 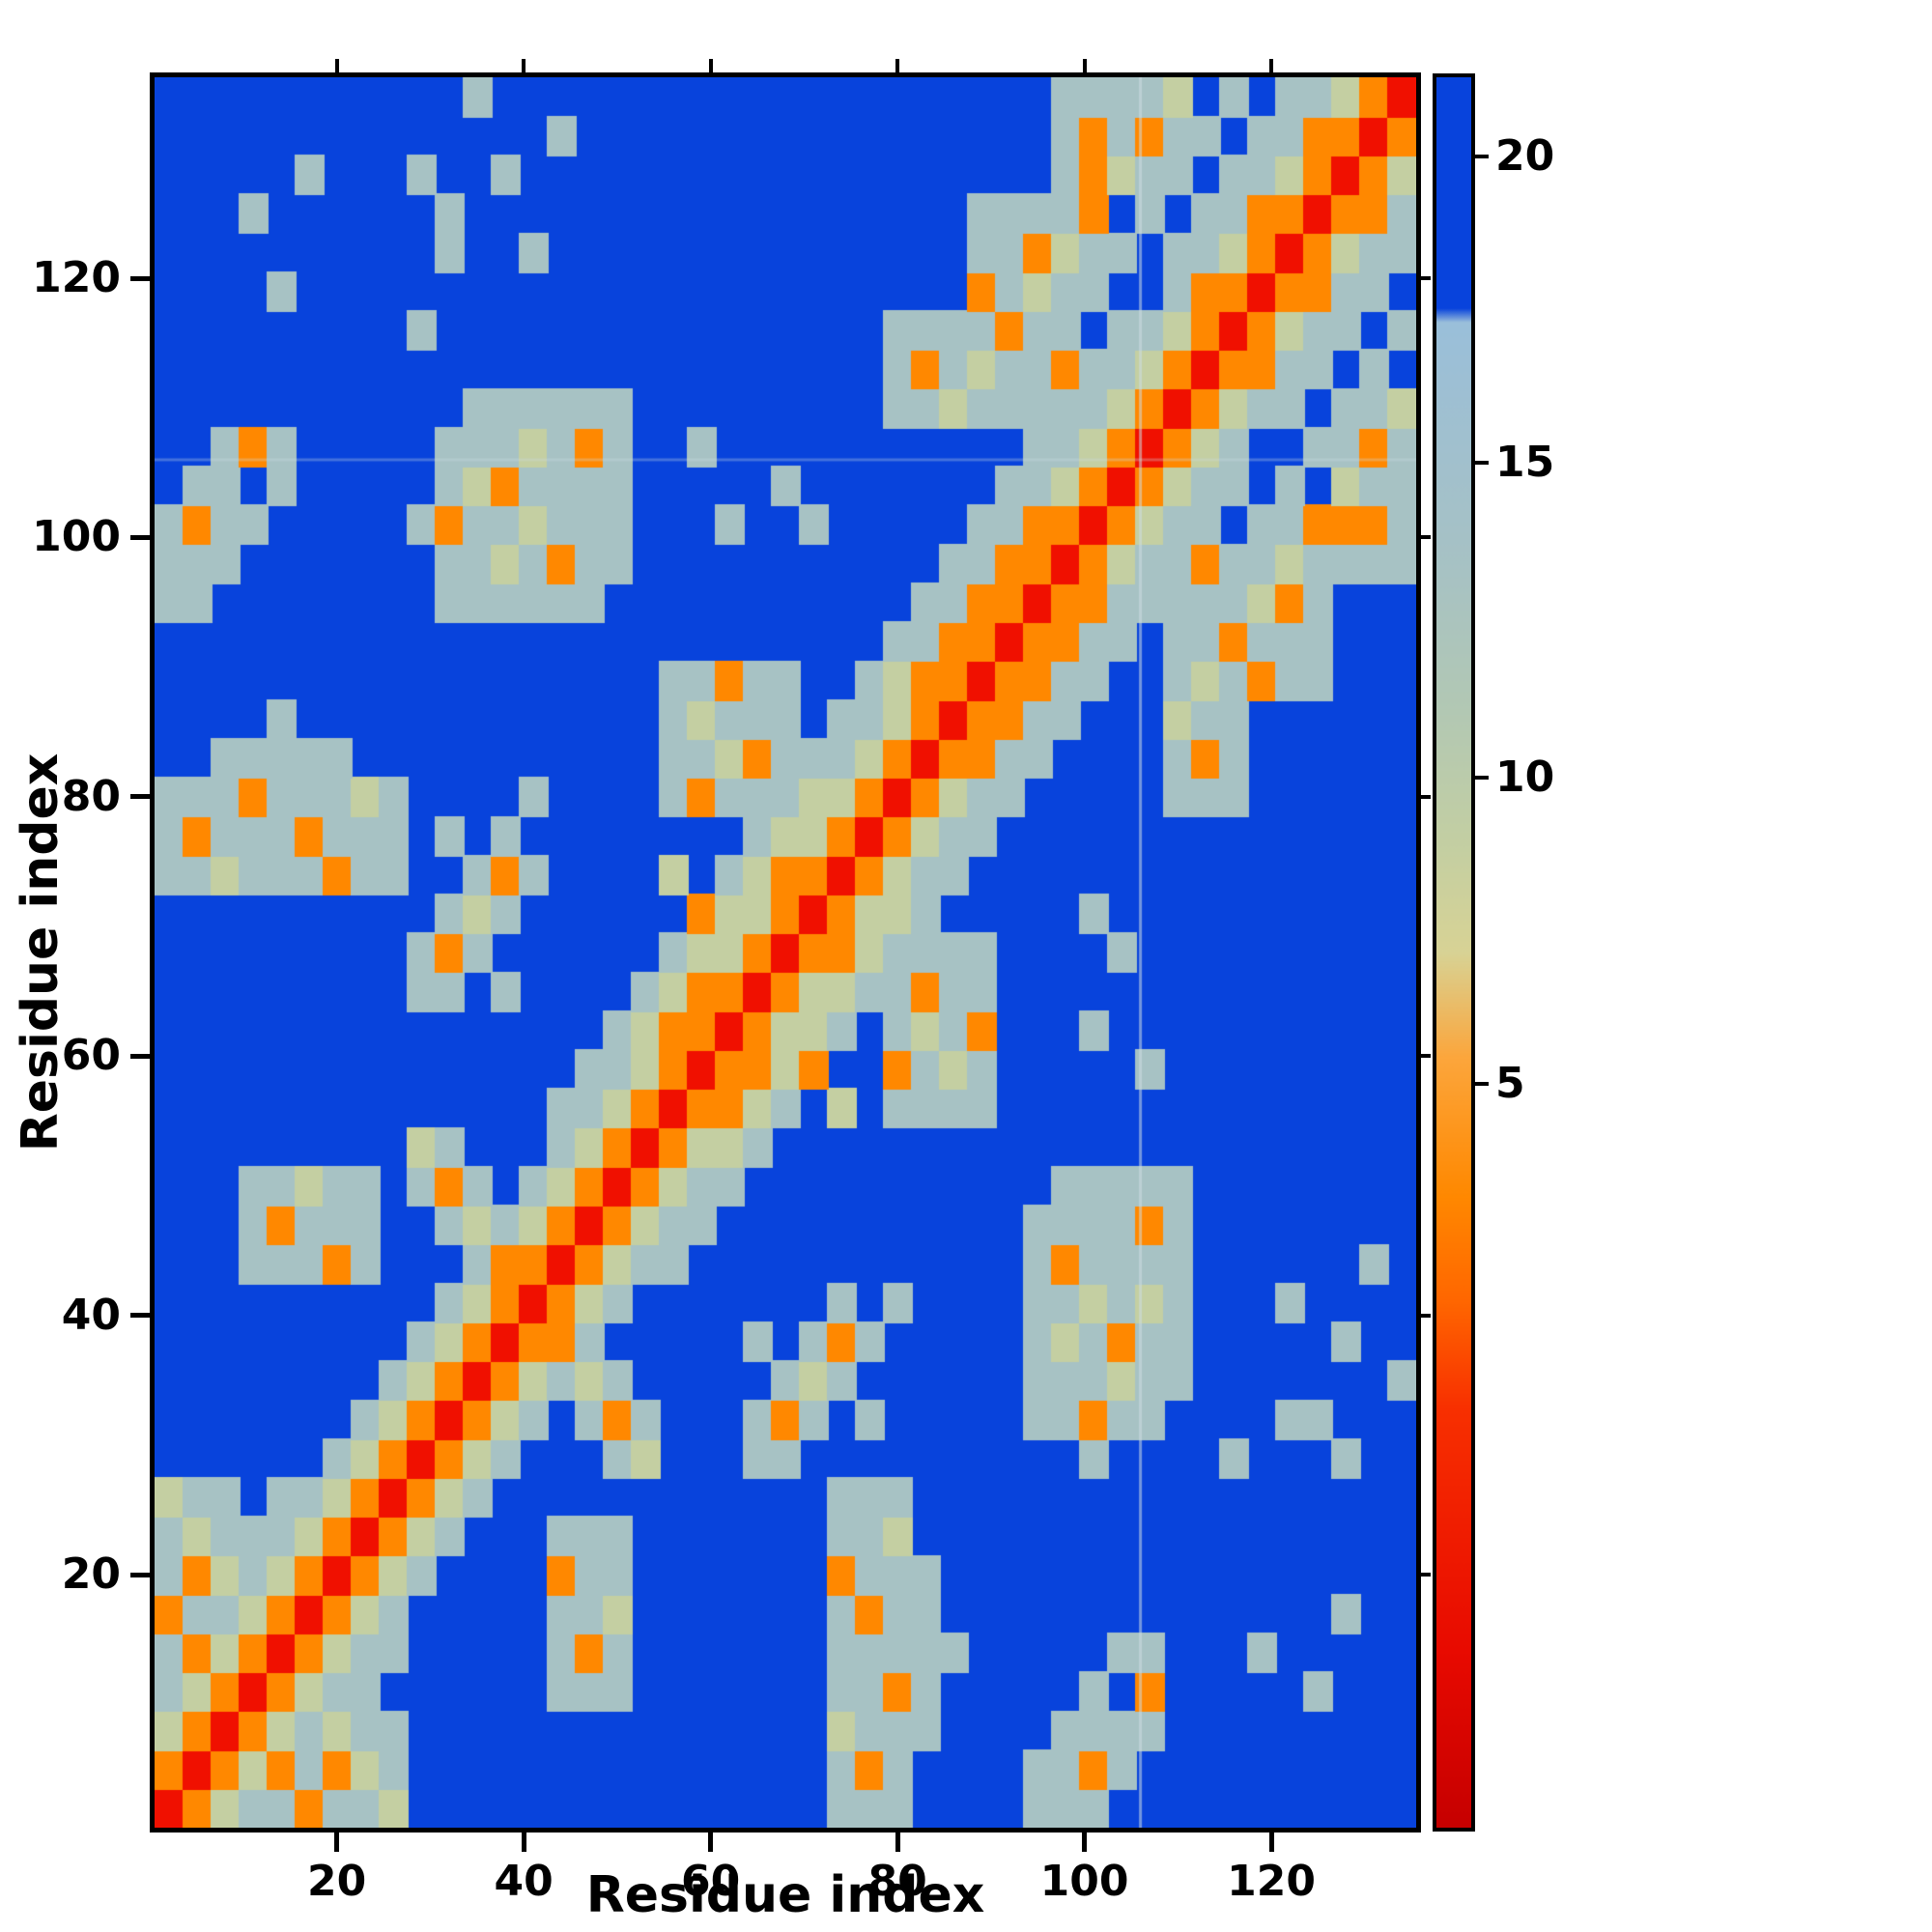 What do you see at coordinates (91, 796) in the screenshot?
I see `y-tick-label: 80` at bounding box center [91, 796].